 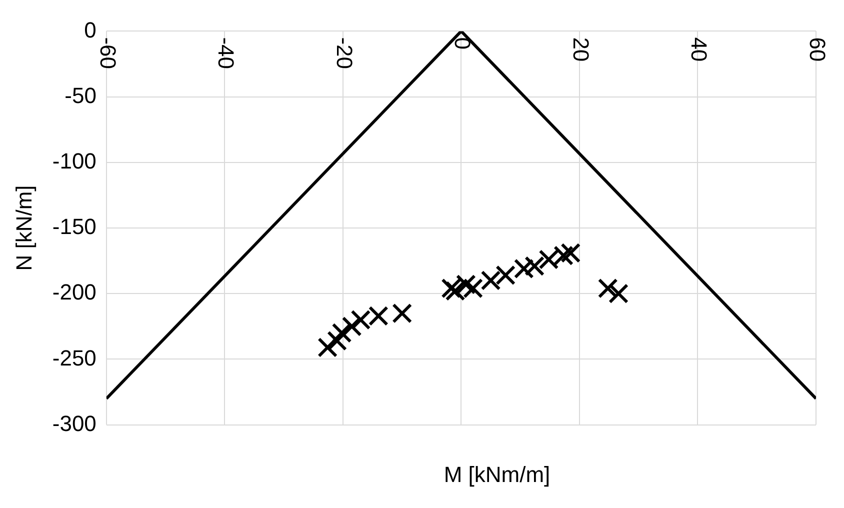 I want to click on y-tick-label: 0, so click(x=90, y=29).